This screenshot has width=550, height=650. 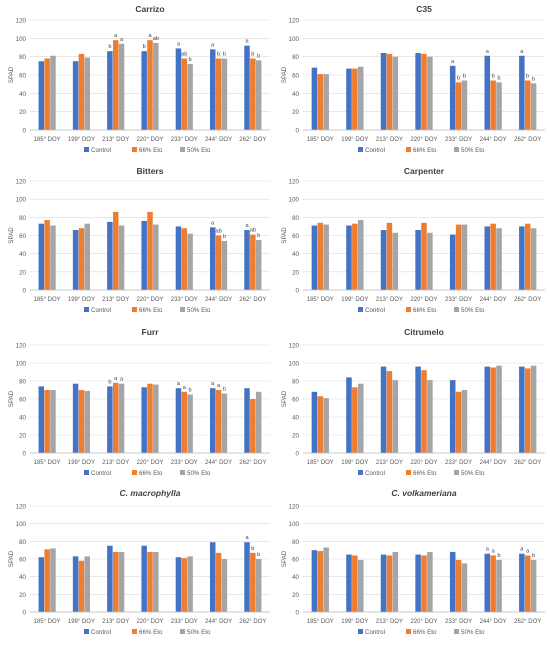 I want to click on chart-title: Carpenter, so click(x=424, y=171).